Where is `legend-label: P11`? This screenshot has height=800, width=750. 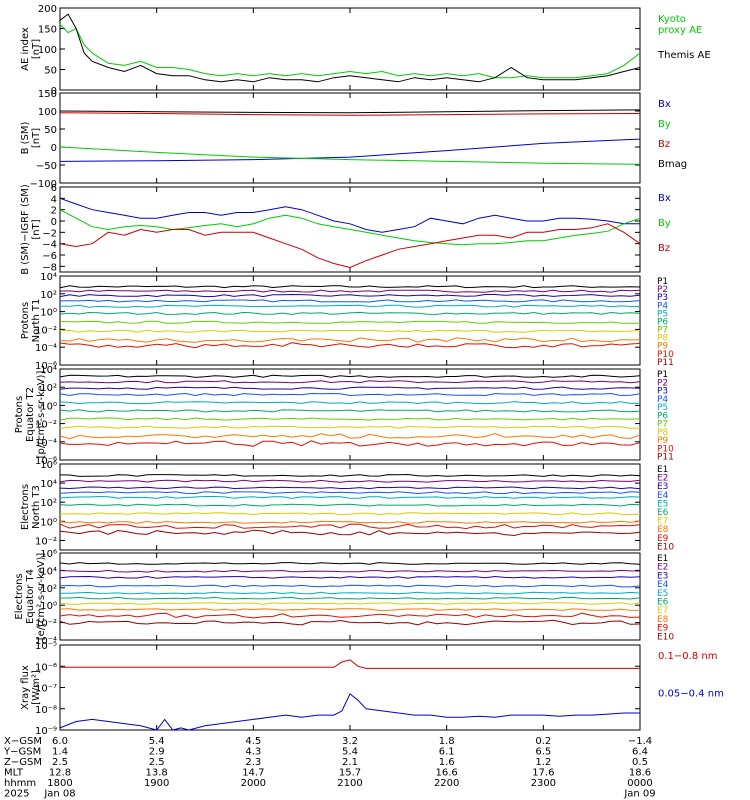
legend-label: P11 is located at coordinates (665, 363).